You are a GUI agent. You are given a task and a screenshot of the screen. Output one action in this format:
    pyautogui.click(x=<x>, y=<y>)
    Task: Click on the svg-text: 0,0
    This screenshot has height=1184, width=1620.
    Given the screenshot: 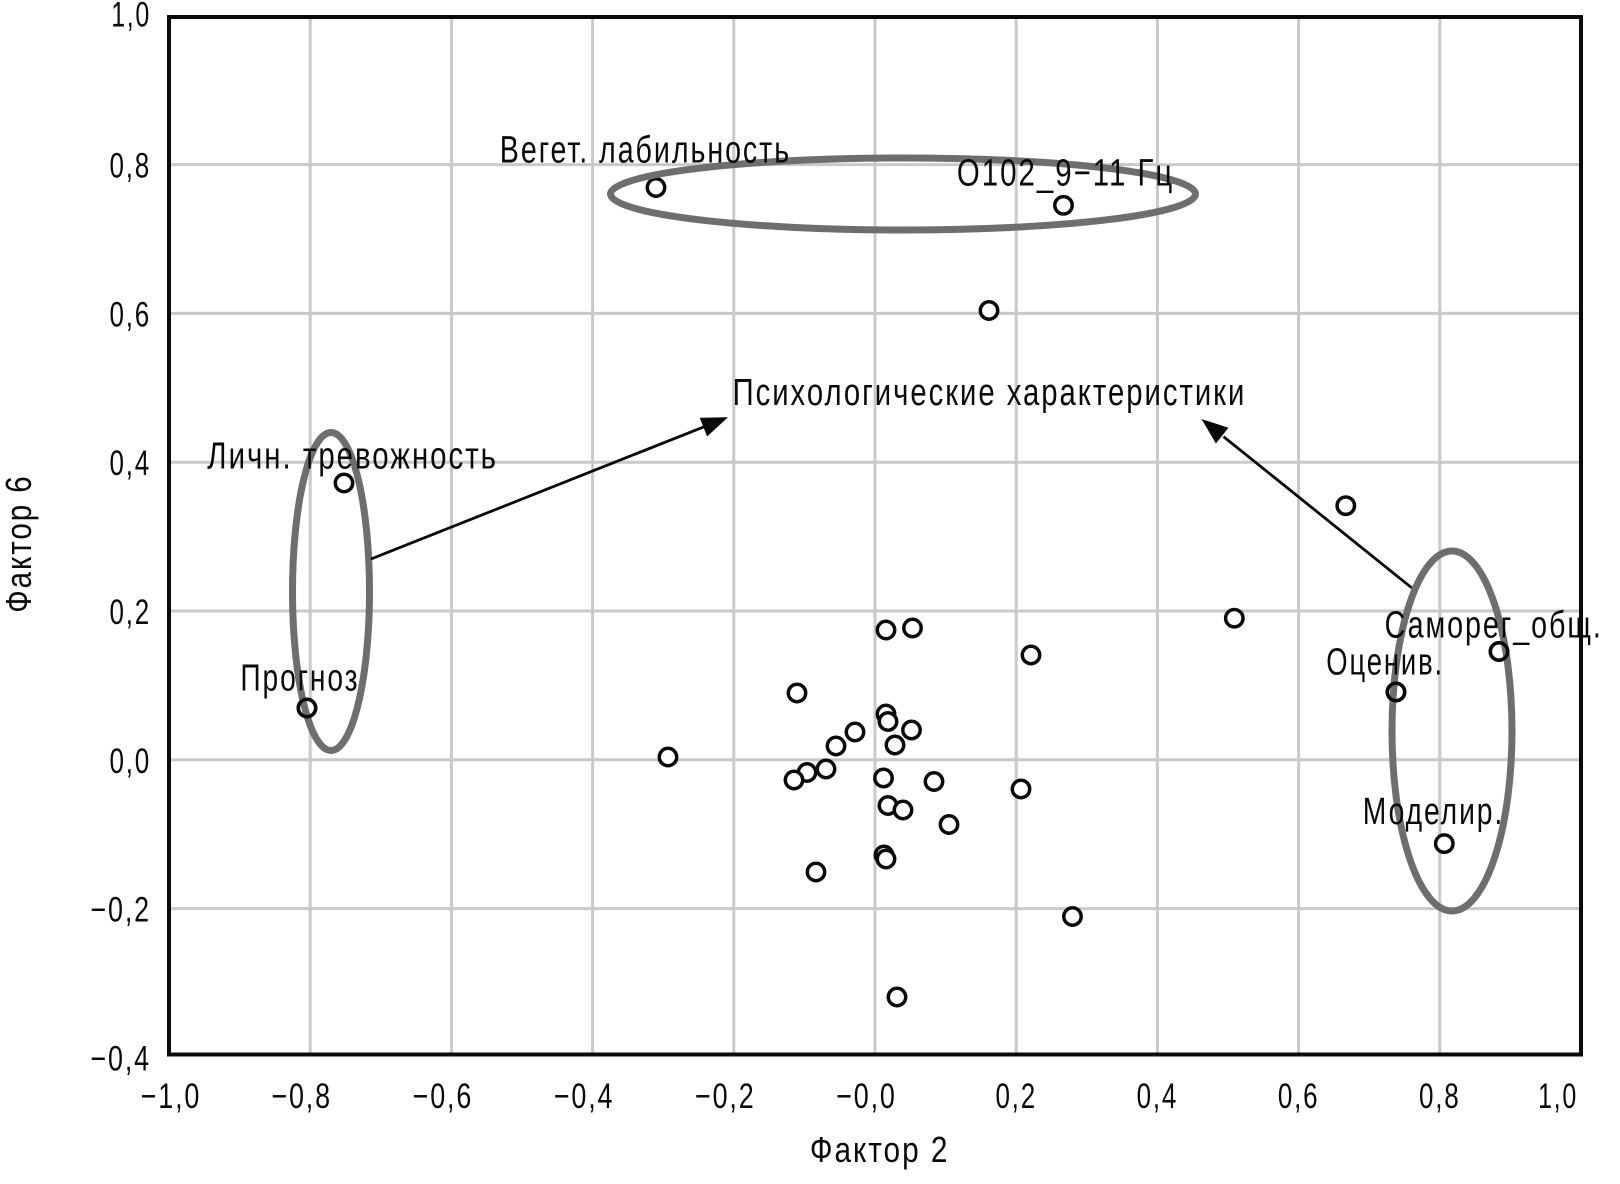 What is the action you would take?
    pyautogui.click(x=131, y=761)
    